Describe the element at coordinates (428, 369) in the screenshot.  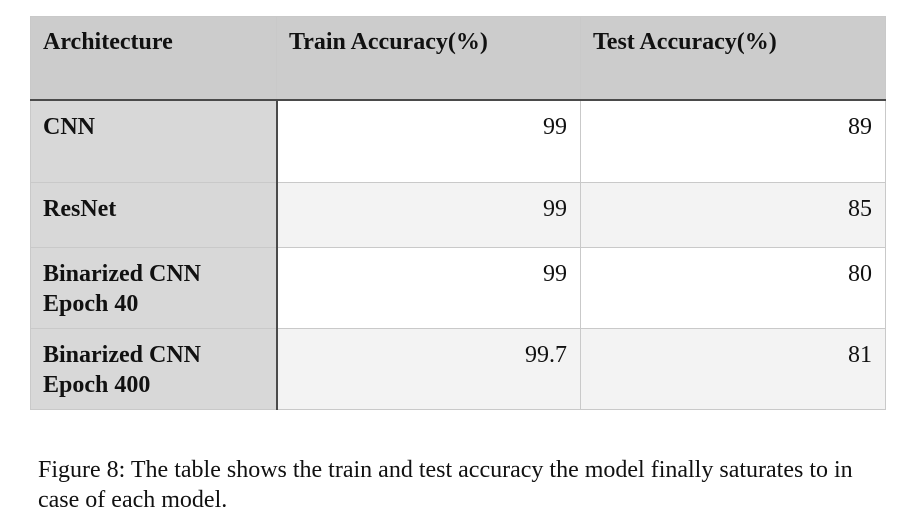
I see `train-accuracy-cell: 99.7` at that location.